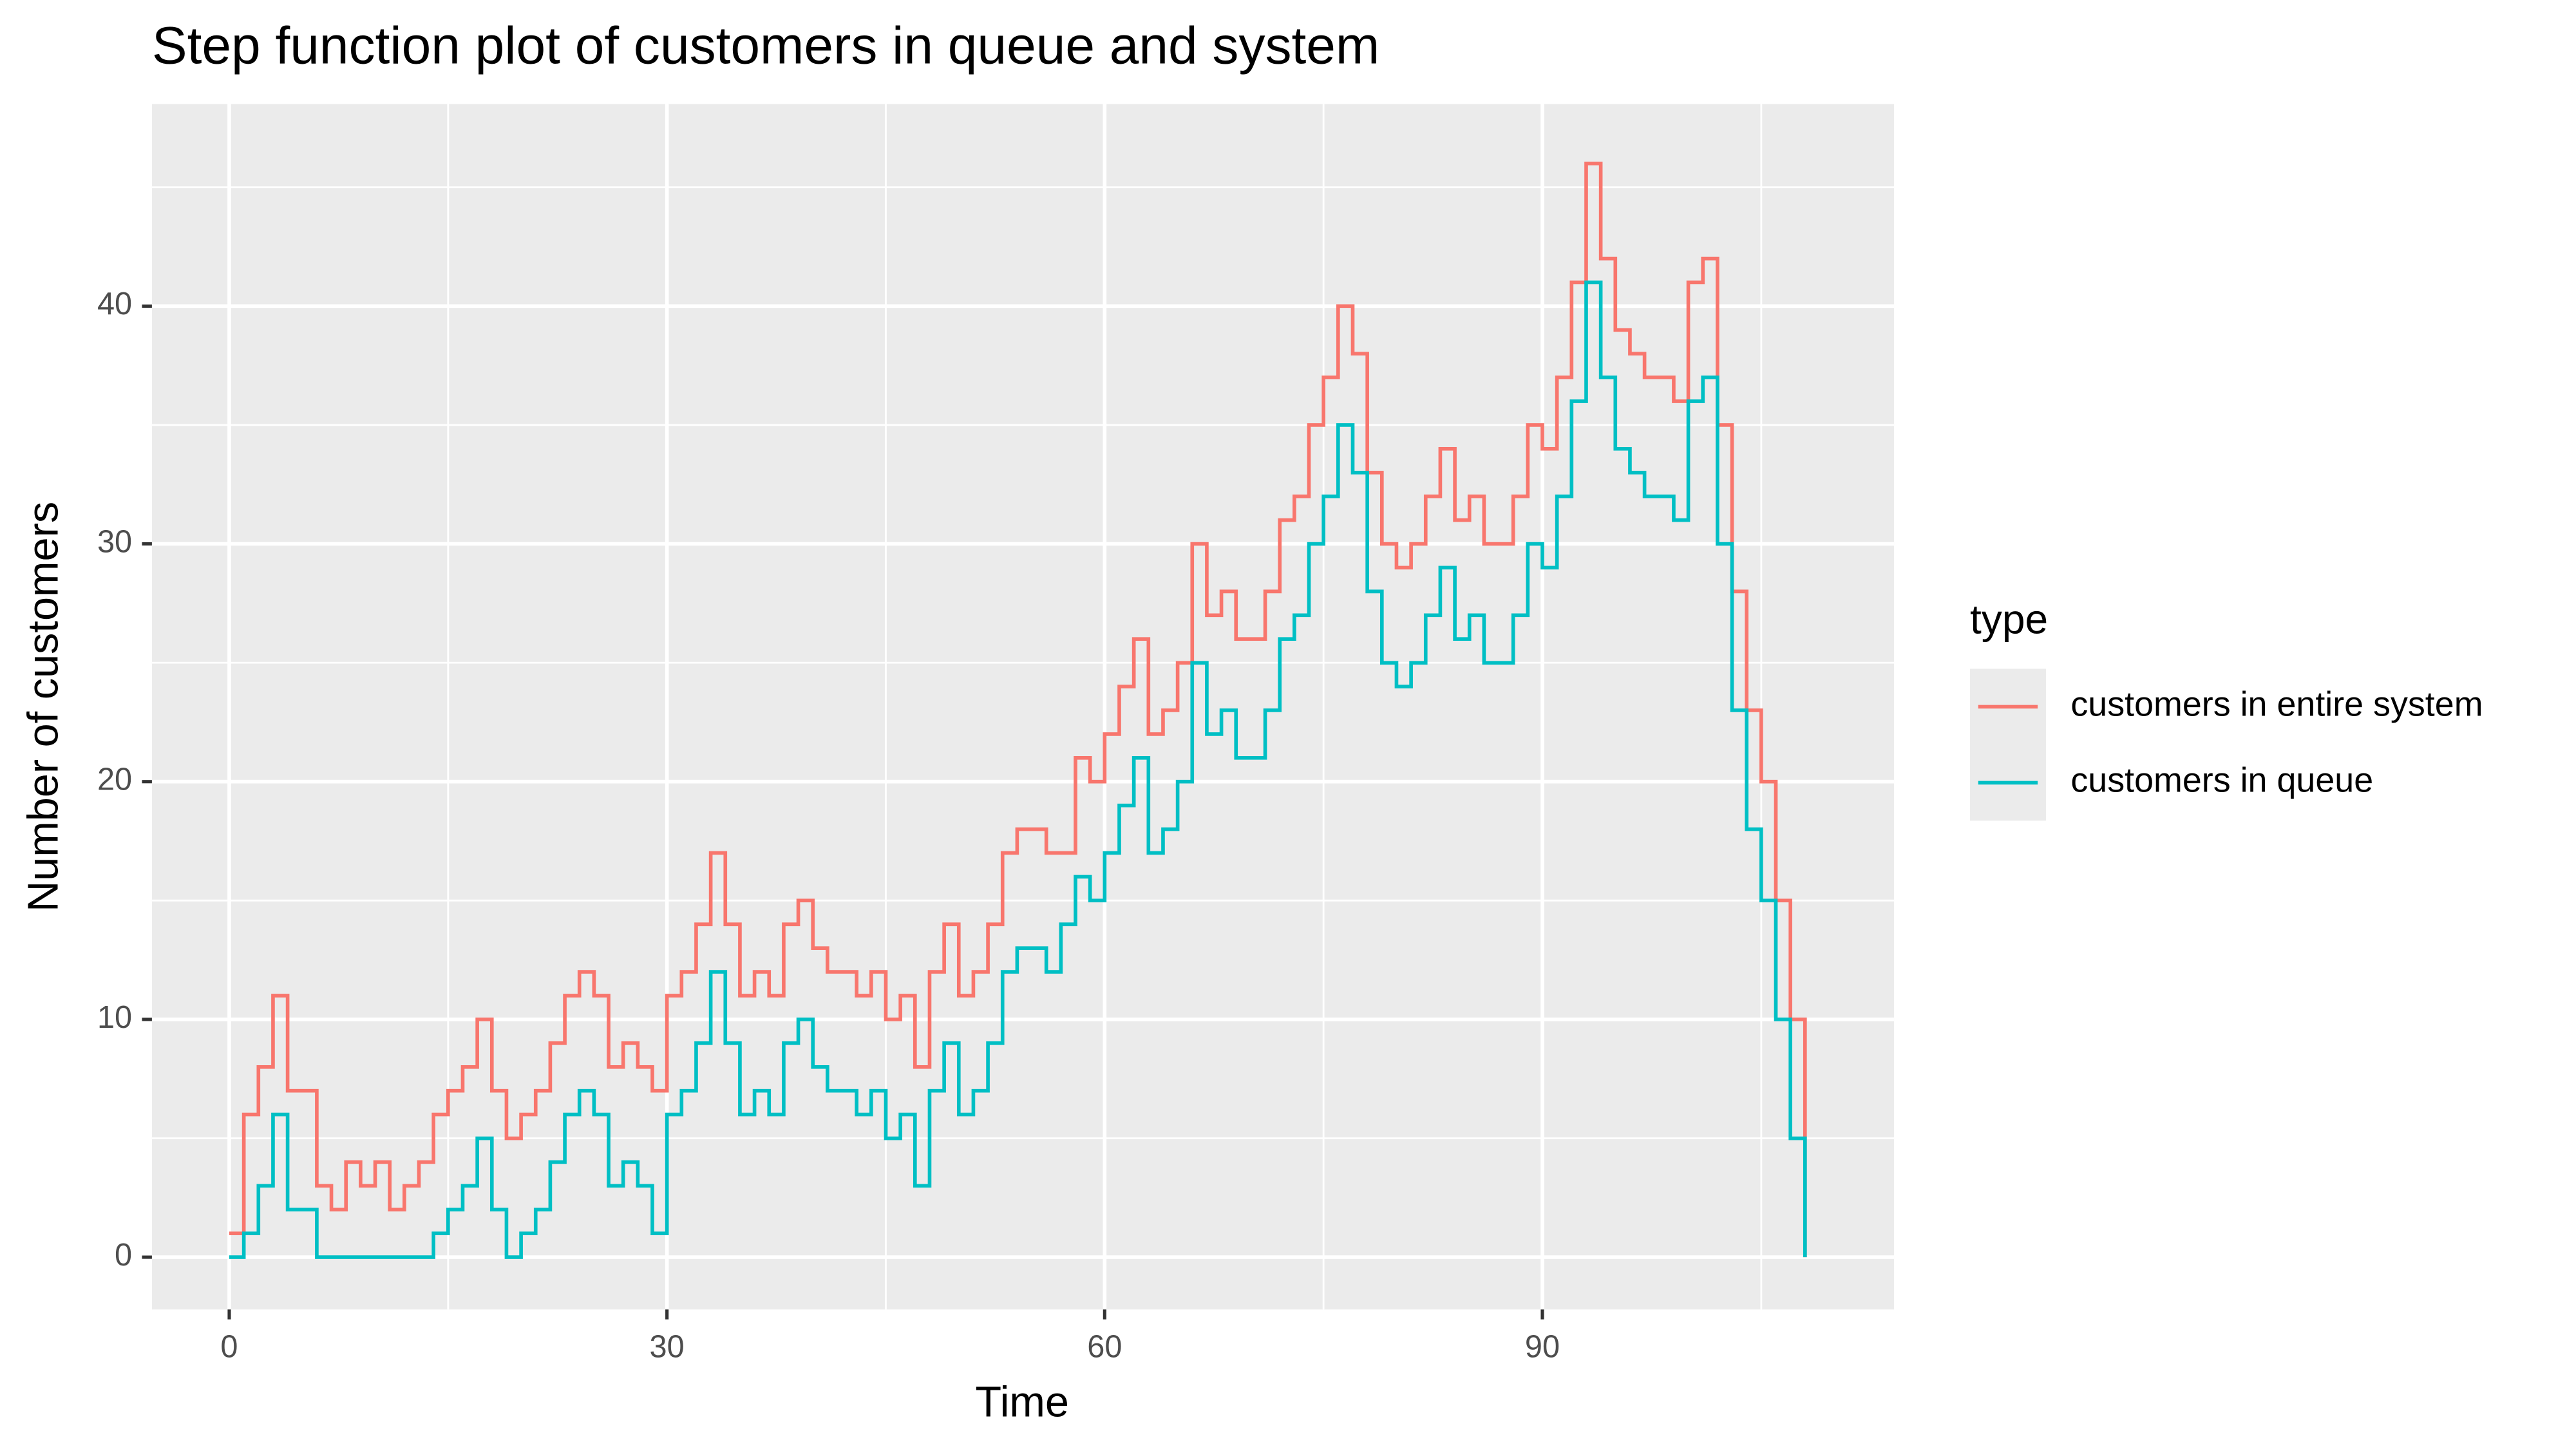 The width and height of the screenshot is (2576, 1449). What do you see at coordinates (229, 1347) in the screenshot?
I see `x-tick-label: 0` at bounding box center [229, 1347].